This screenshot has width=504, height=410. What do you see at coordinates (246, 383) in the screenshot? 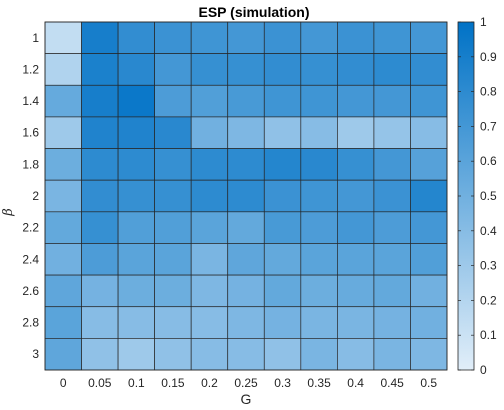
I see `x-tick-label: 0.25` at bounding box center [246, 383].